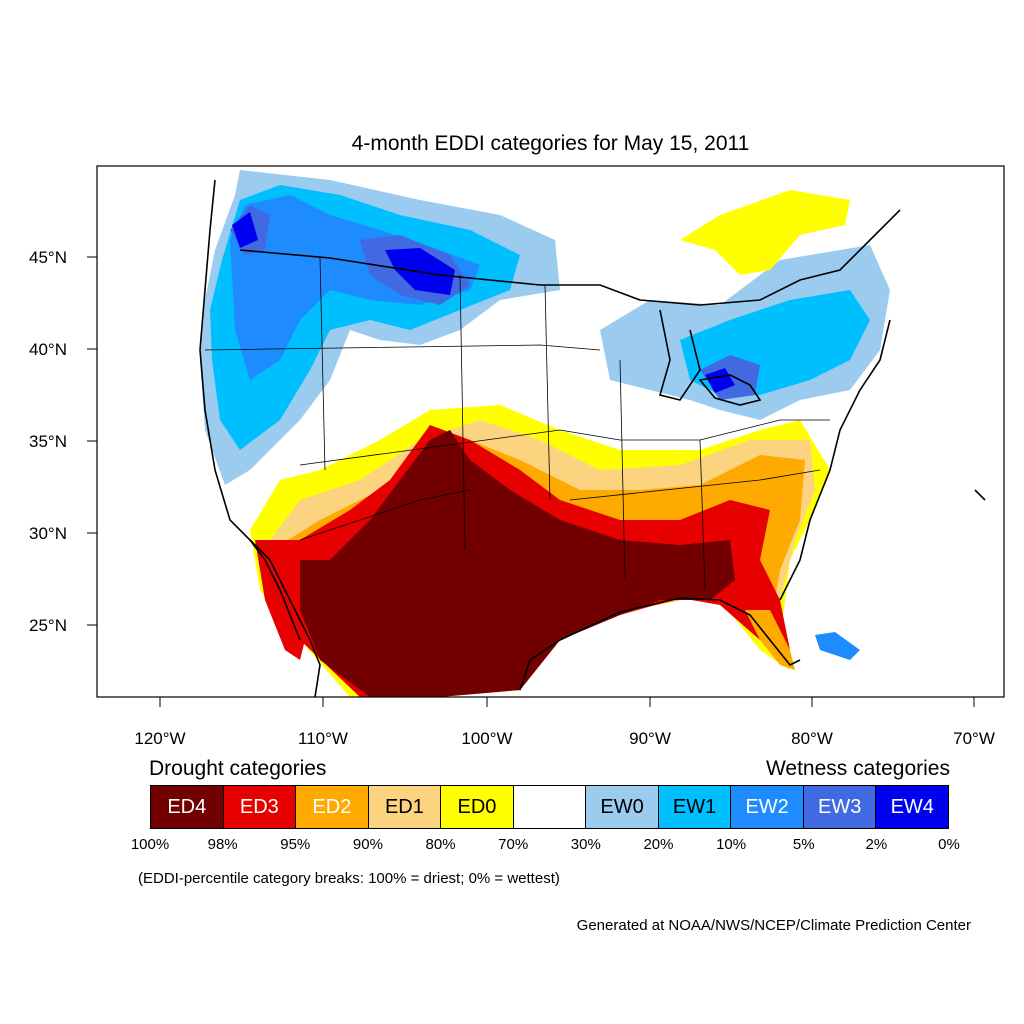  What do you see at coordinates (731, 844) in the screenshot?
I see `legend-break-label: 10%` at bounding box center [731, 844].